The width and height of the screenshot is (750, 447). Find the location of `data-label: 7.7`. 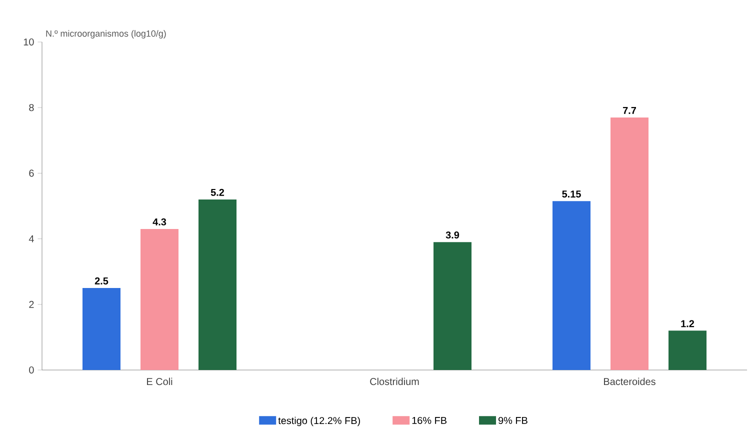

data-label: 7.7 is located at coordinates (629, 110).